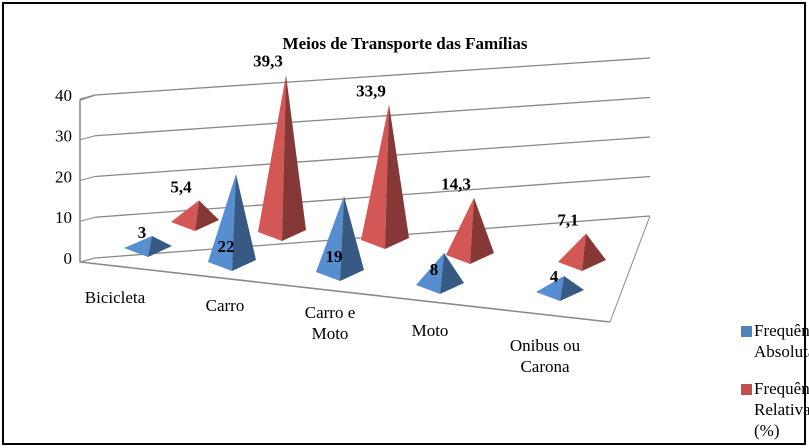 This screenshot has width=809, height=448. I want to click on value-label: 22, so click(226, 246).